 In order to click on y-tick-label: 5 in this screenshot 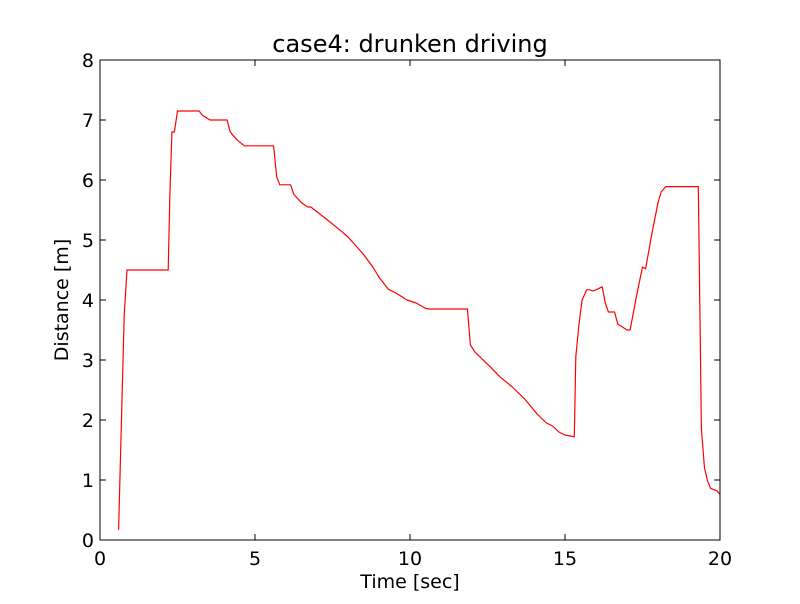, I will do `click(88, 241)`.